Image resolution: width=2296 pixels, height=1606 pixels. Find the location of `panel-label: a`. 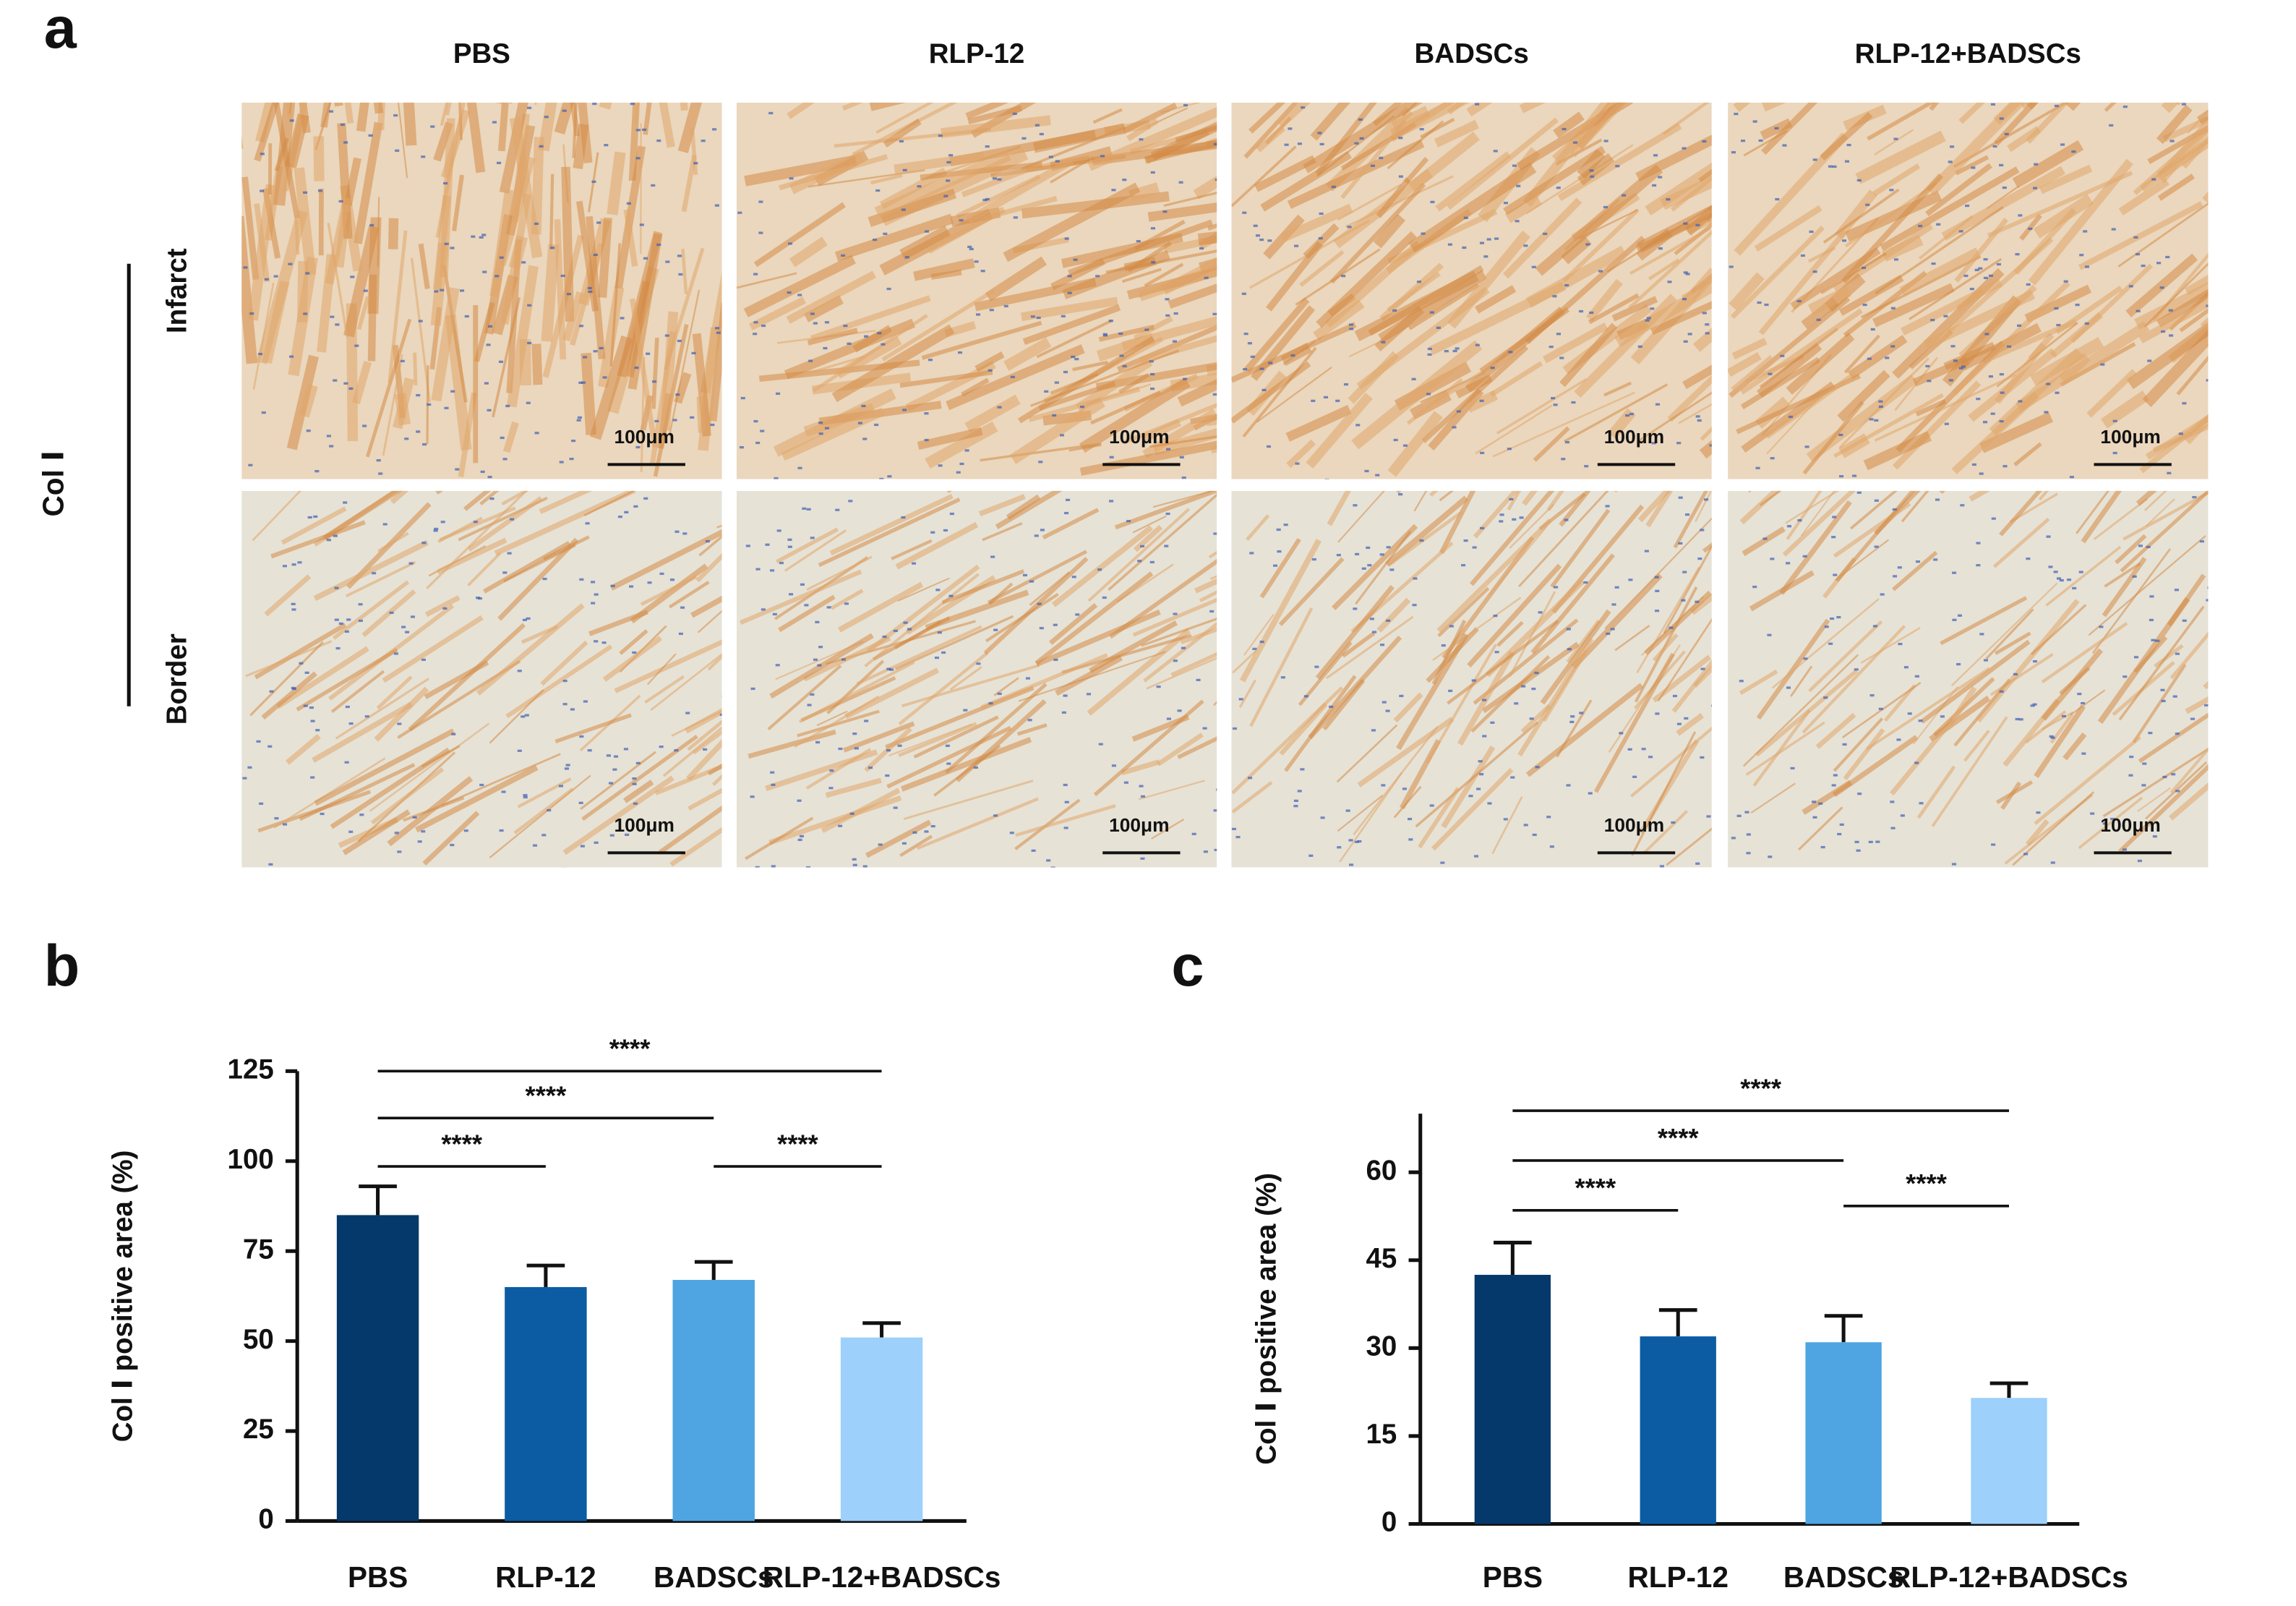

panel-label: a is located at coordinates (60, 30).